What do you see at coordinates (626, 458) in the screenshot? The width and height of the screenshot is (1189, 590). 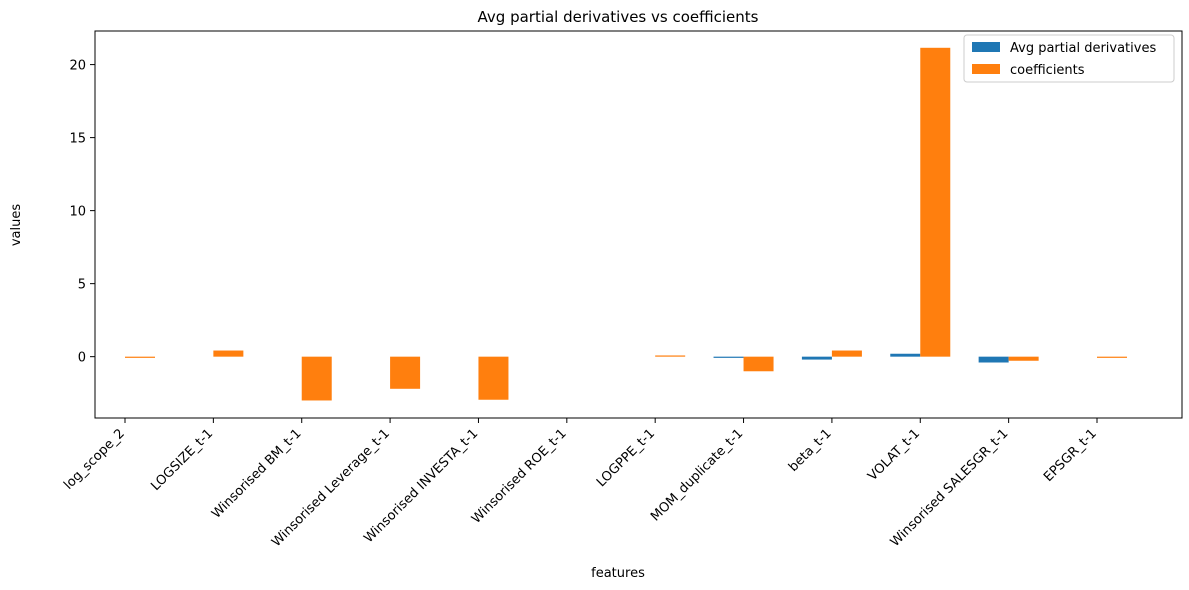 I see `x-tick-label-logppe-t-1: LOGPPE_t-1` at bounding box center [626, 458].